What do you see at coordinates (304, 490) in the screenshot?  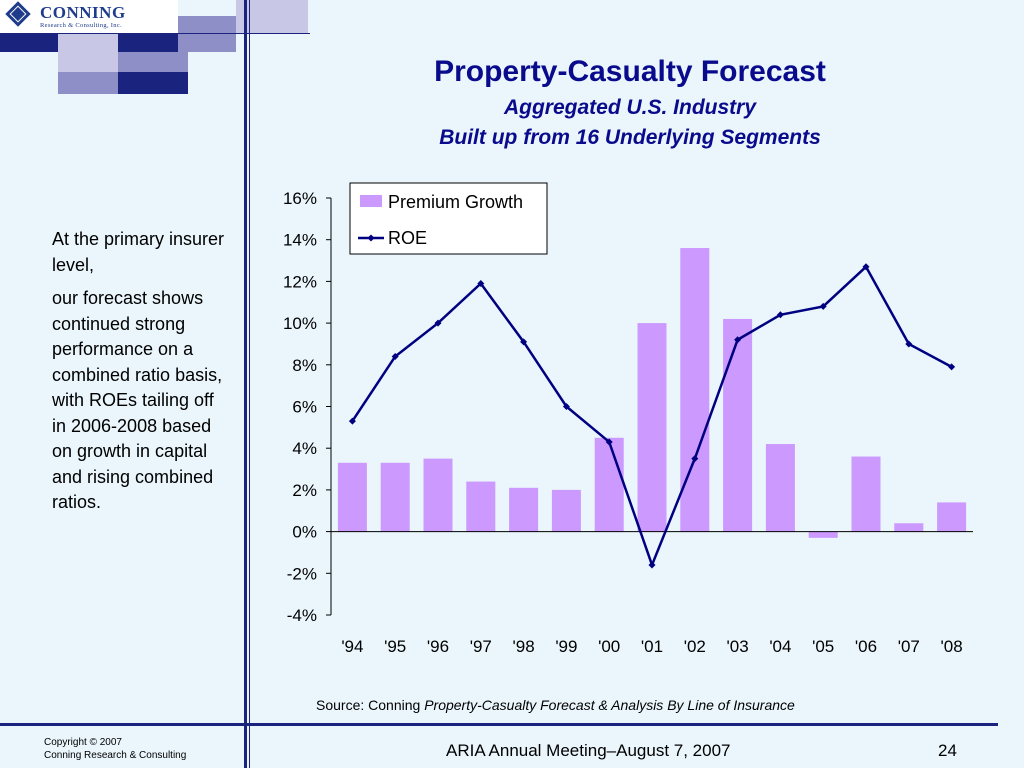 I see `y-tick-label: 2%` at bounding box center [304, 490].